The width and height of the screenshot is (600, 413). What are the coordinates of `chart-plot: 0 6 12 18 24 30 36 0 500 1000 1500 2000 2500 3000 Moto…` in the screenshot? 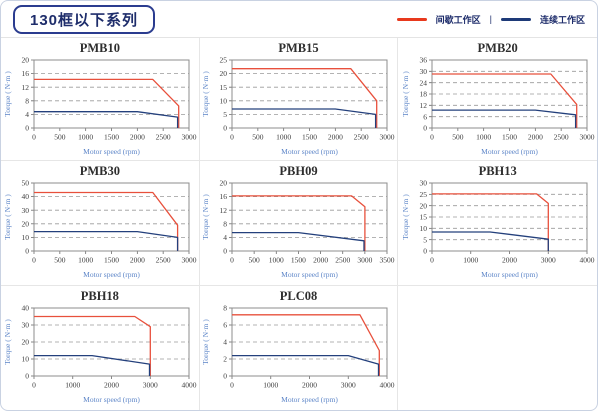 It's located at (498, 106).